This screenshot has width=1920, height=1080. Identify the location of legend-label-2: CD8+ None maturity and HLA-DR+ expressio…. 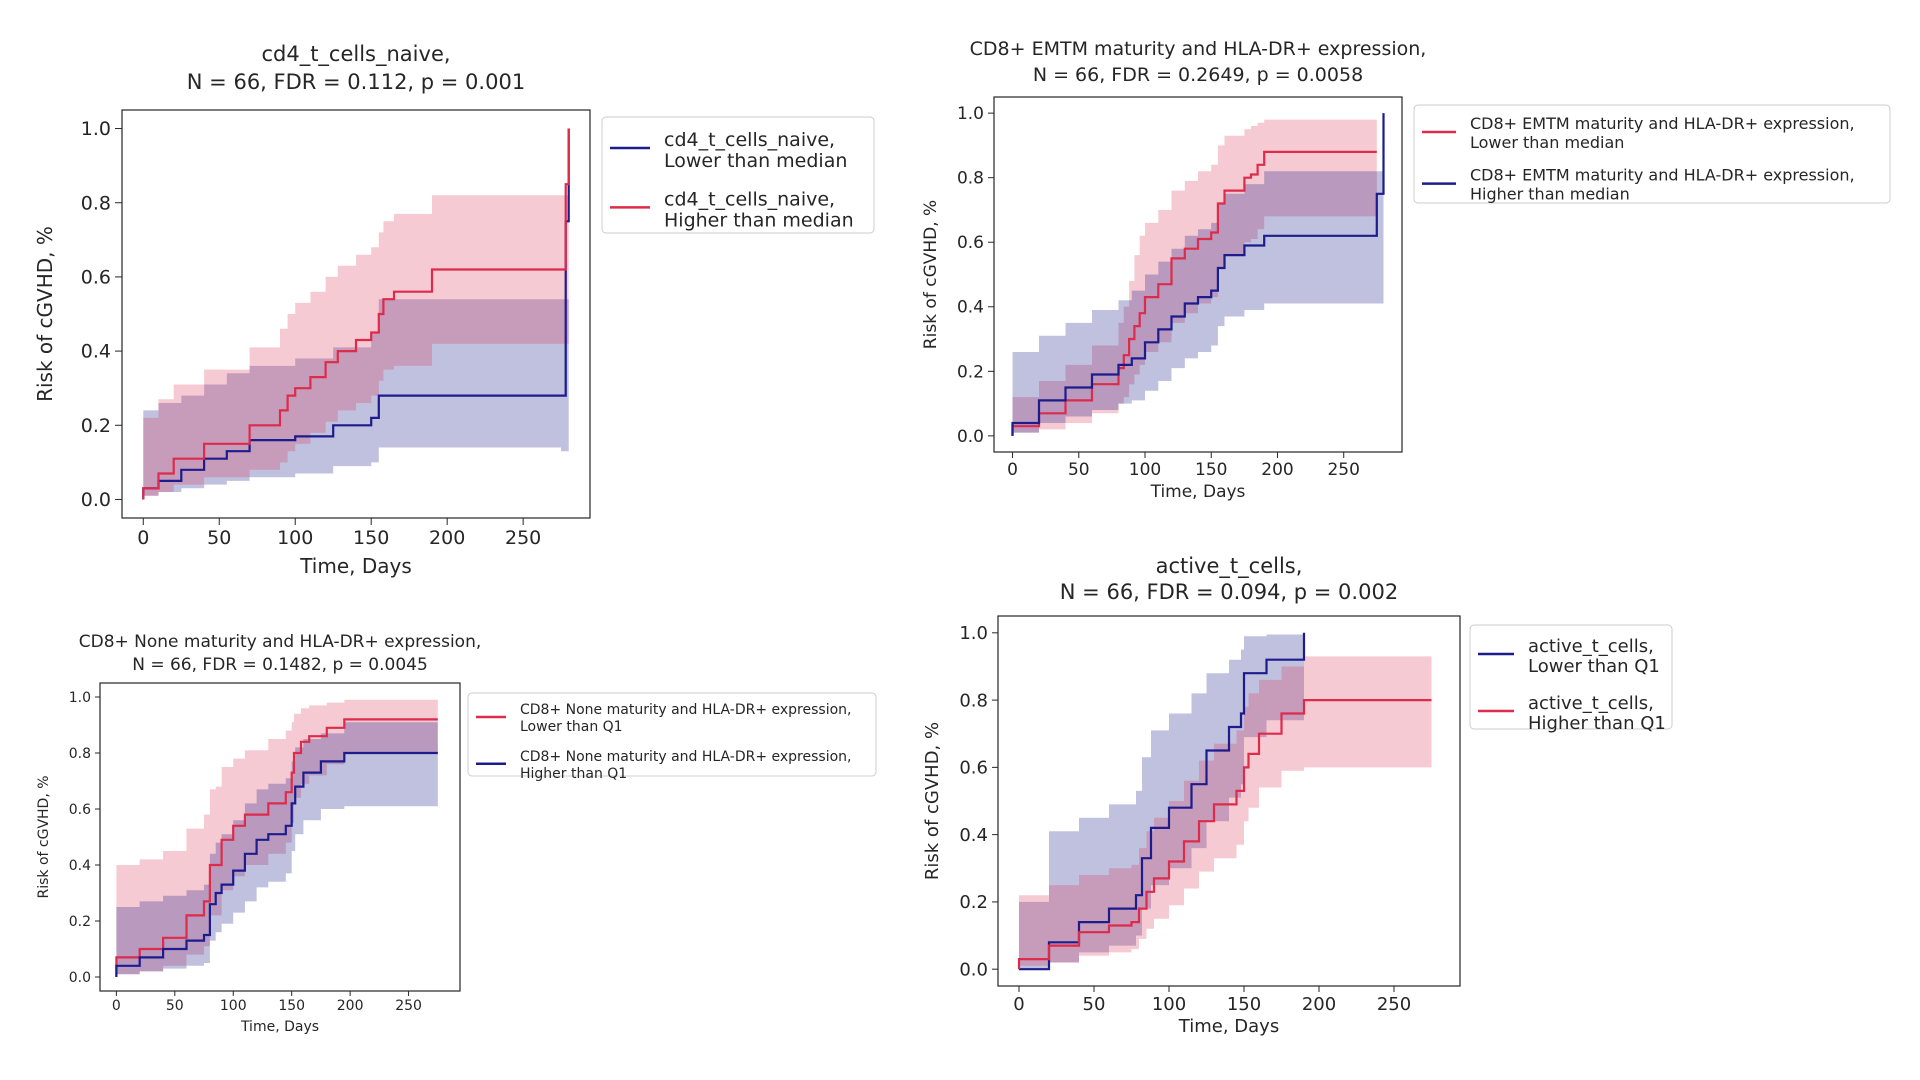
(685, 765).